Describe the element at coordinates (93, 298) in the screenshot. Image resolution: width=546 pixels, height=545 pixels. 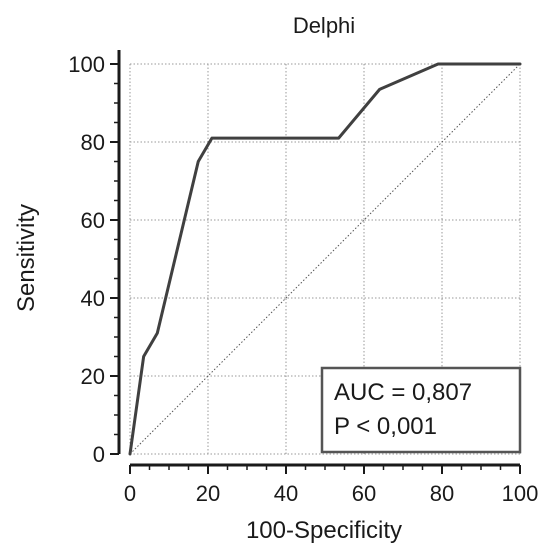
I see `y-tick-label: 40` at that location.